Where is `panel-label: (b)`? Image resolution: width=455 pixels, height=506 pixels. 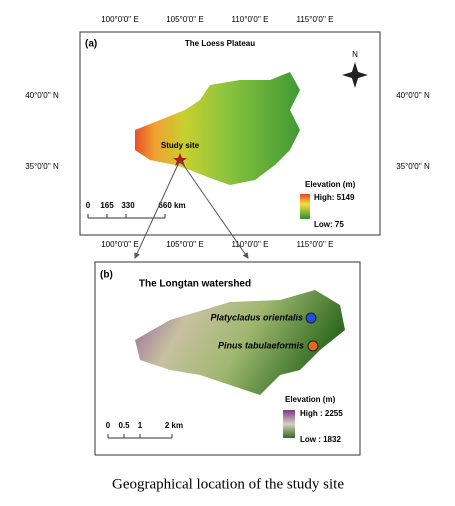 panel-label: (b) is located at coordinates (106, 275).